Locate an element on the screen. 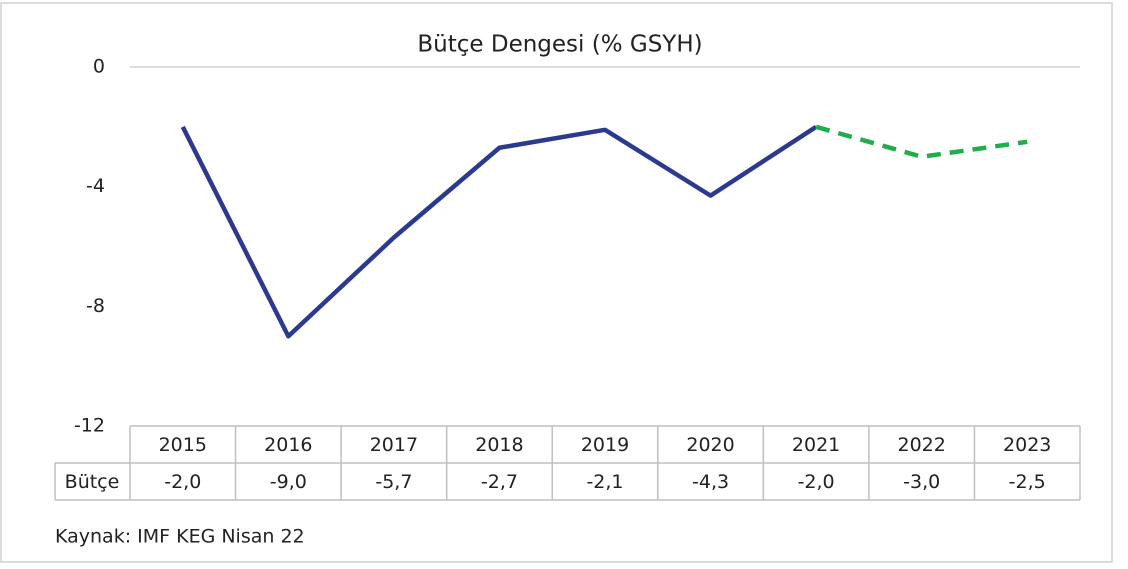 The image size is (1128, 569). x-tick-label: 2017 is located at coordinates (394, 445).